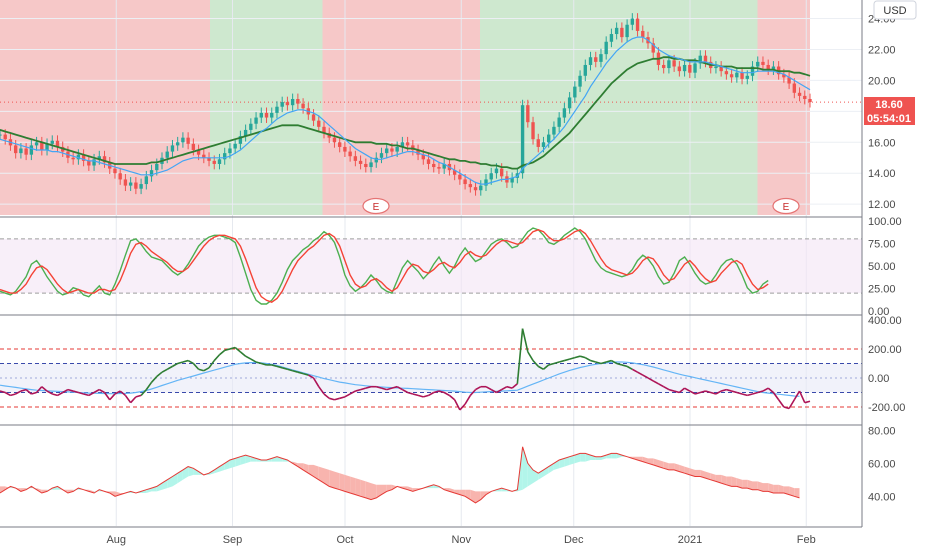 This screenshot has width=932, height=555. I want to click on earnings-marker-1: E, so click(376, 206).